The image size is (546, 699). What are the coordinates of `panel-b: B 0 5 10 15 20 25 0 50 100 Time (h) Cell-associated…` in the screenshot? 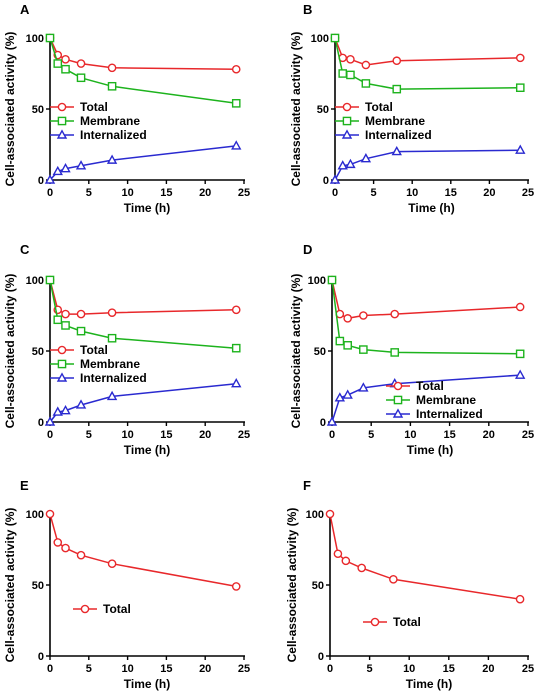 It's located at (411, 108).